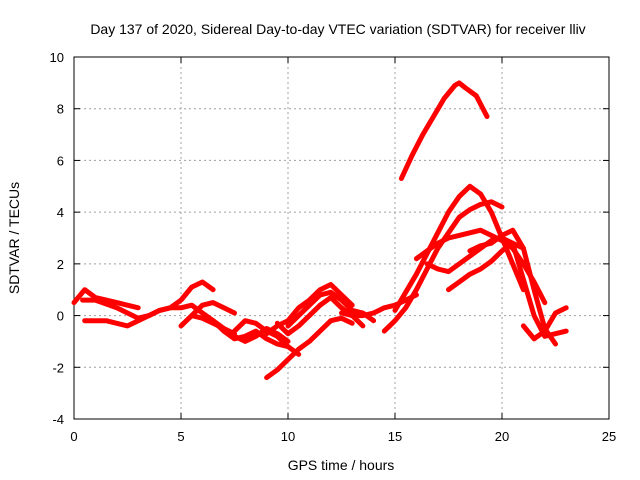 This screenshot has height=480, width=640. What do you see at coordinates (395, 436) in the screenshot?
I see `x-tick-label: 15` at bounding box center [395, 436].